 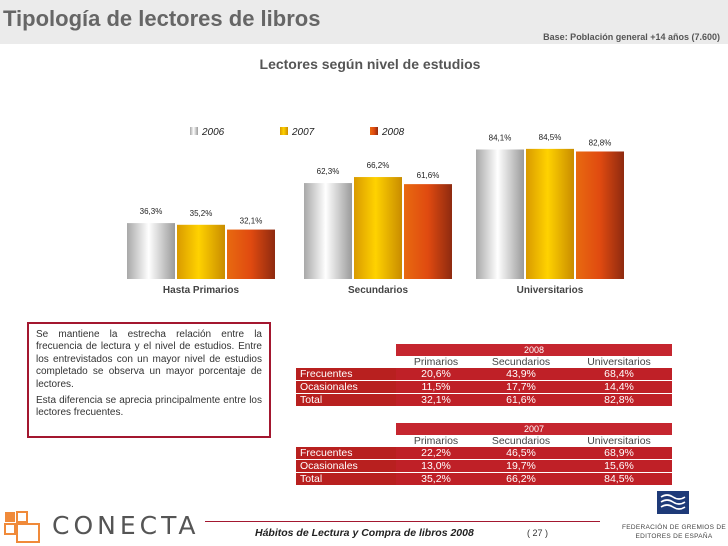 I want to click on cell: 15,6%, so click(x=619, y=466).